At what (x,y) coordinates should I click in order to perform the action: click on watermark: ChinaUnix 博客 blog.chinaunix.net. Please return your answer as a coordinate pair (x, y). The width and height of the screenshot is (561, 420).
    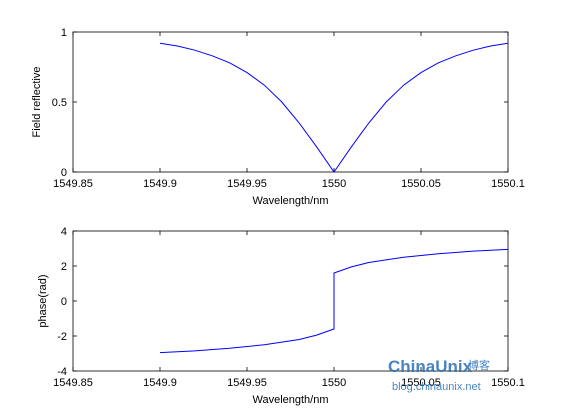
    Looking at the image, I should click on (439, 375).